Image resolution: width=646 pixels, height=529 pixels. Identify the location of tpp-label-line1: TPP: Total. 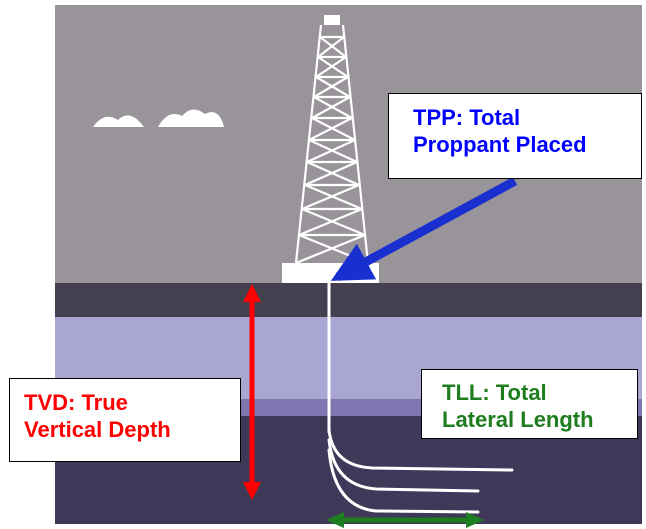
(467, 117).